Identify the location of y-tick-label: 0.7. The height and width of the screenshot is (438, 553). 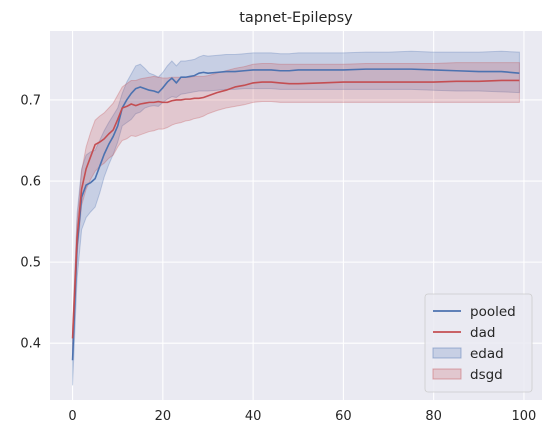
(30, 100).